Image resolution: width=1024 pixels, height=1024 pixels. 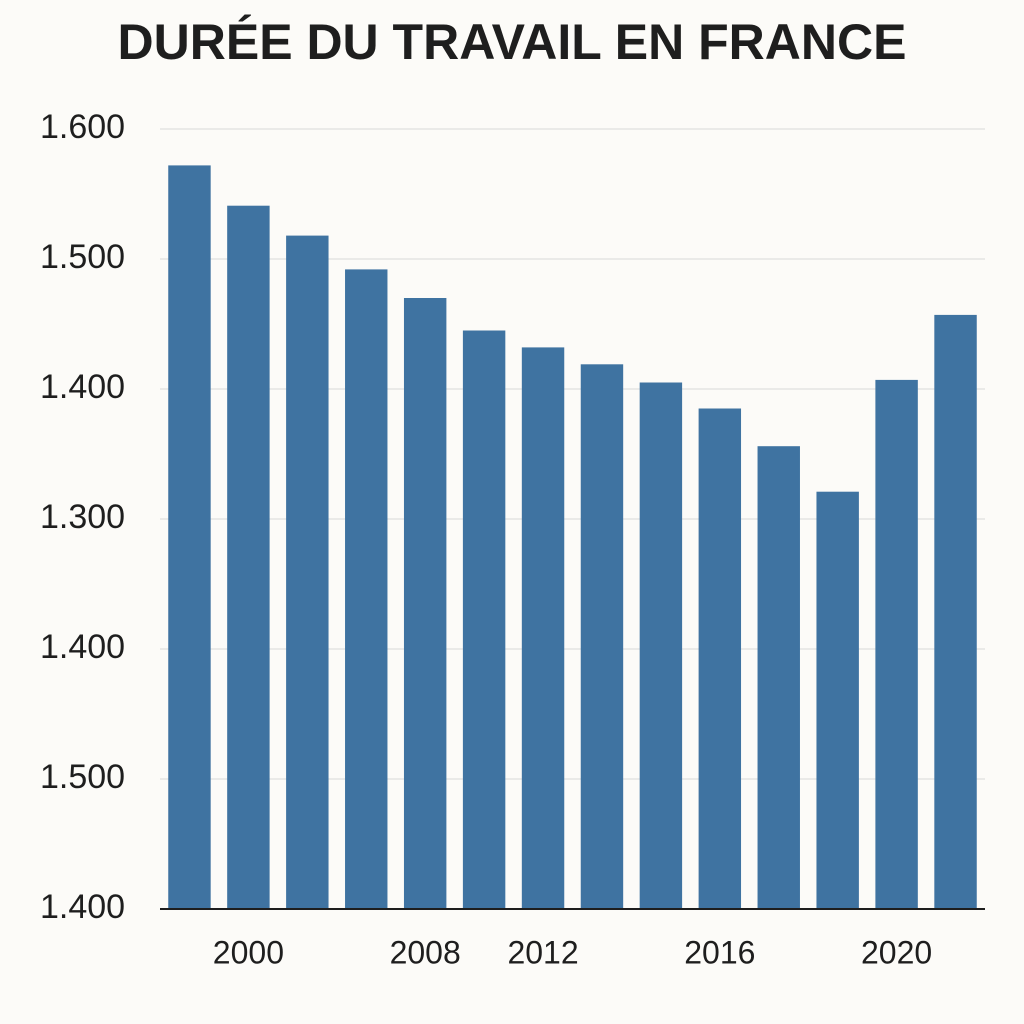 What do you see at coordinates (512, 42) in the screenshot?
I see `chart-title: DURÉE DU TRAVAIL EN FRANCE` at bounding box center [512, 42].